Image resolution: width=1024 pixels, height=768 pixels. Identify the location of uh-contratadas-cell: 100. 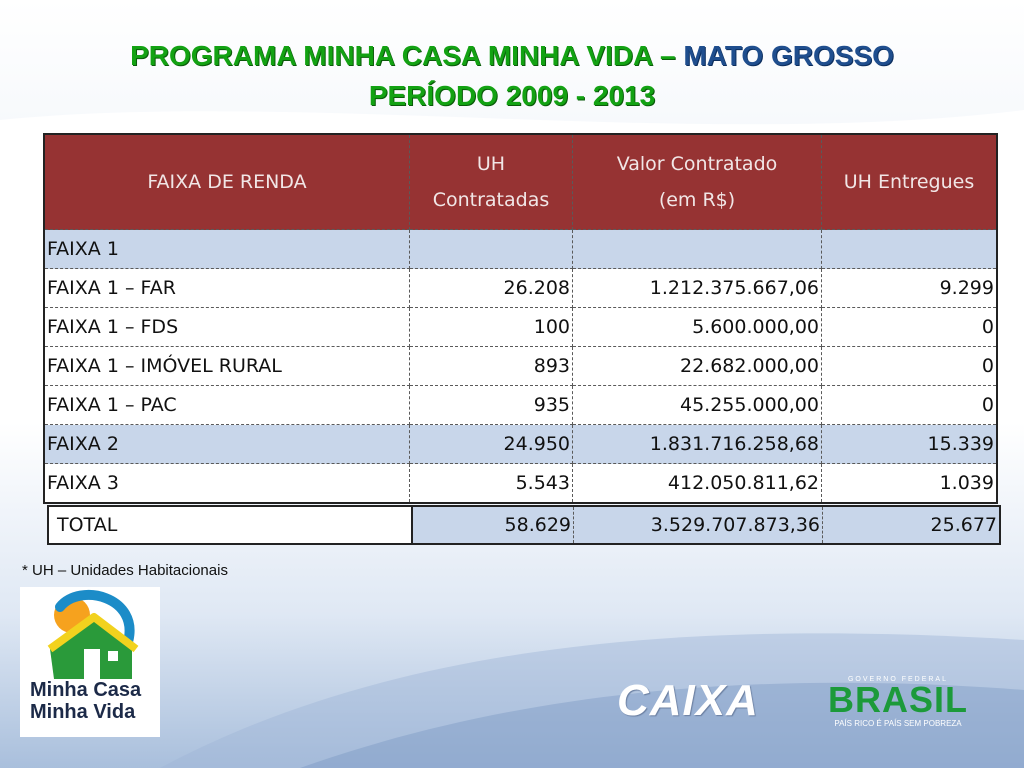
(491, 327).